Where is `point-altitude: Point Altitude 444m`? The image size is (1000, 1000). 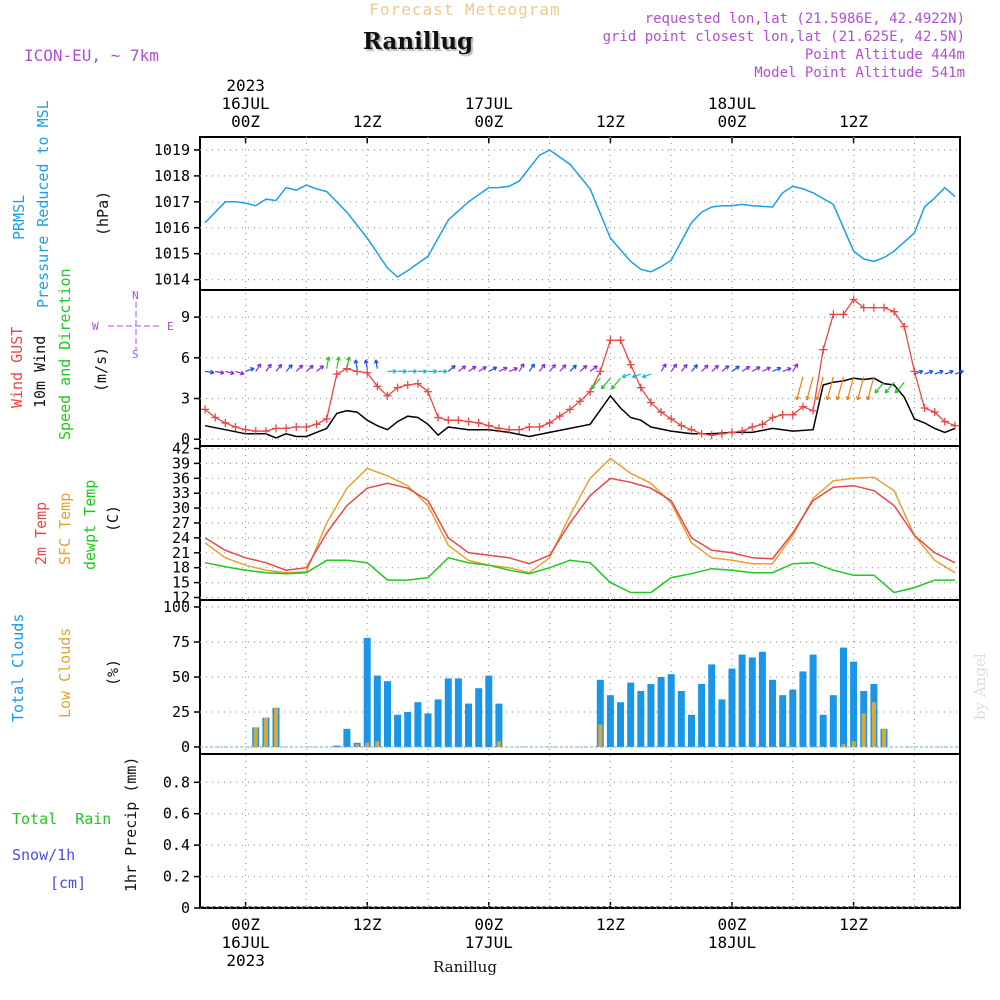 point-altitude: Point Altitude 444m is located at coordinates (885, 55).